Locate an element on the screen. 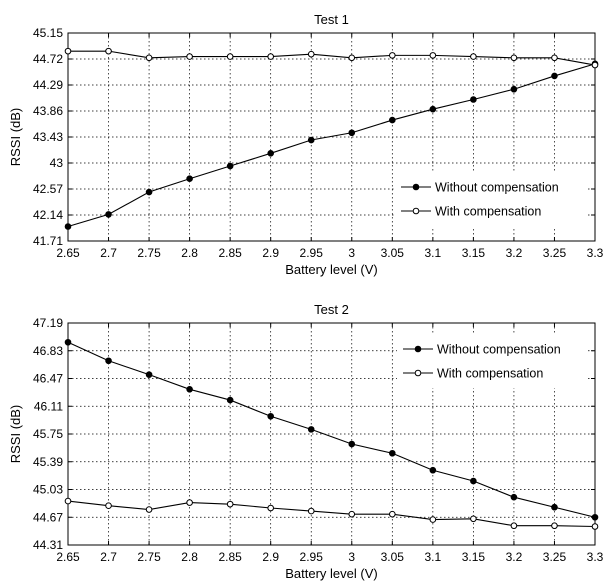 The height and width of the screenshot is (584, 613). y-tick-label: 45.15 is located at coordinates (48, 33).